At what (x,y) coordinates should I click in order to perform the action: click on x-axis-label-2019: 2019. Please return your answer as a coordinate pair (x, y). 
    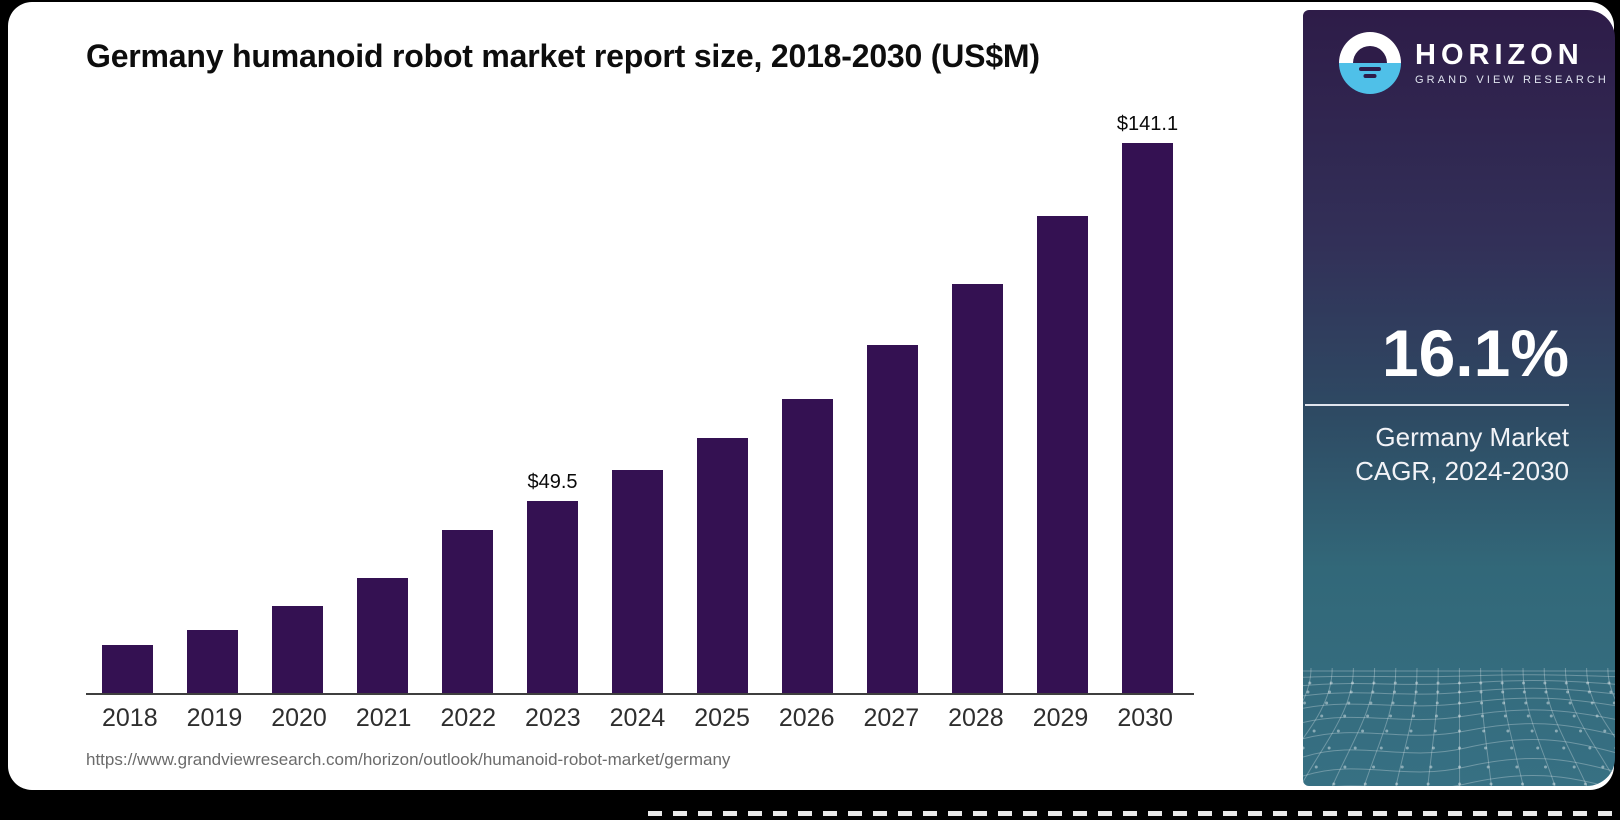
    Looking at the image, I should click on (214, 718).